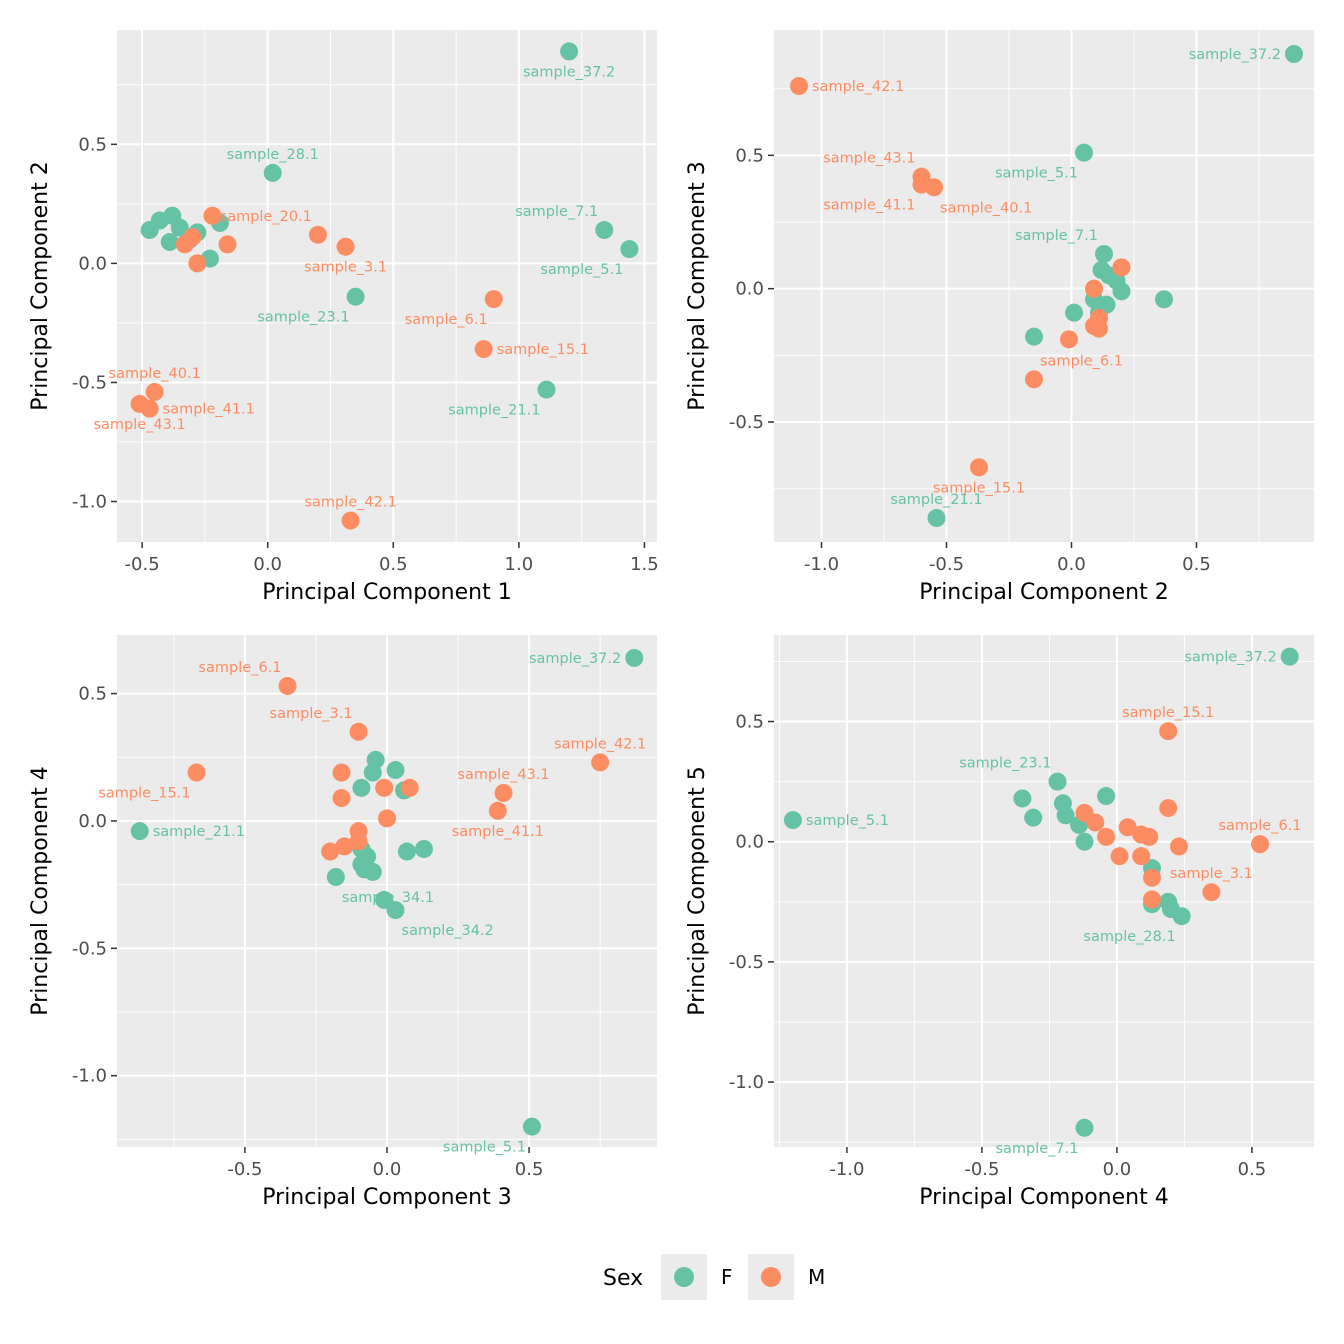  What do you see at coordinates (386, 1197) in the screenshot?
I see `x-axis-title: Principal Component 3` at bounding box center [386, 1197].